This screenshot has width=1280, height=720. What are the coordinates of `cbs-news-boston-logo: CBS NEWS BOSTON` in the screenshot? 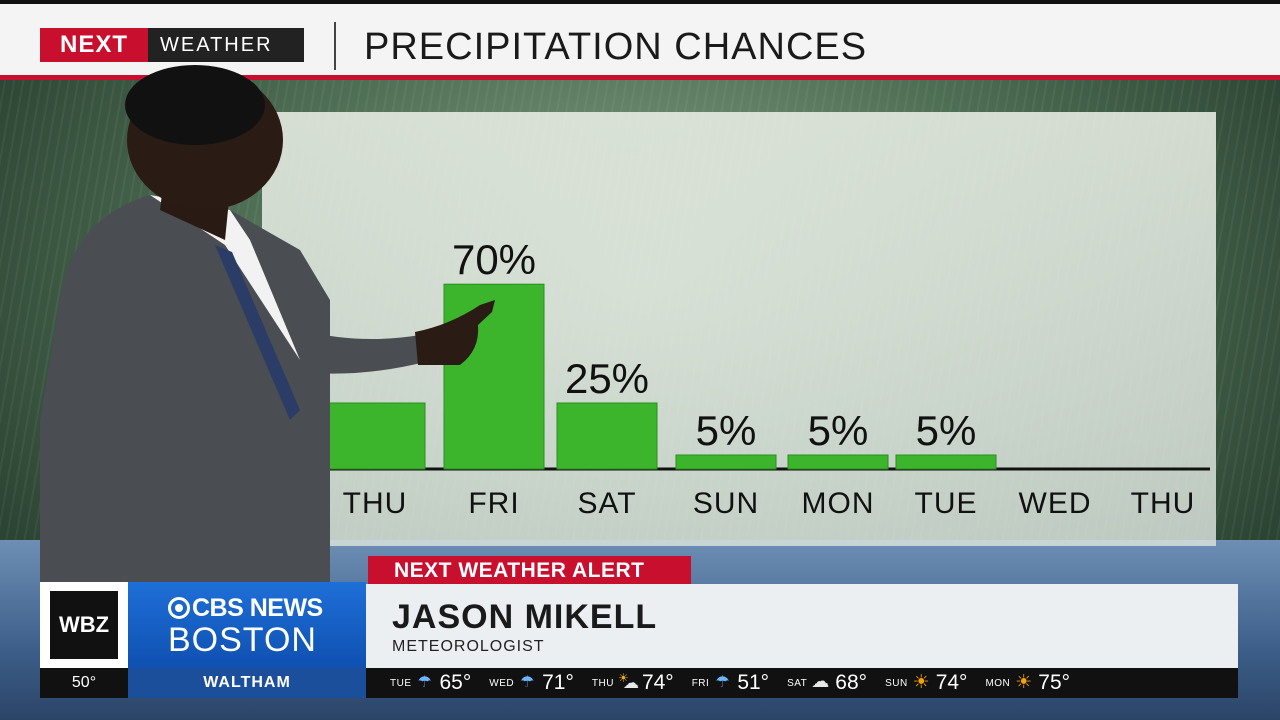 It's located at (247, 625).